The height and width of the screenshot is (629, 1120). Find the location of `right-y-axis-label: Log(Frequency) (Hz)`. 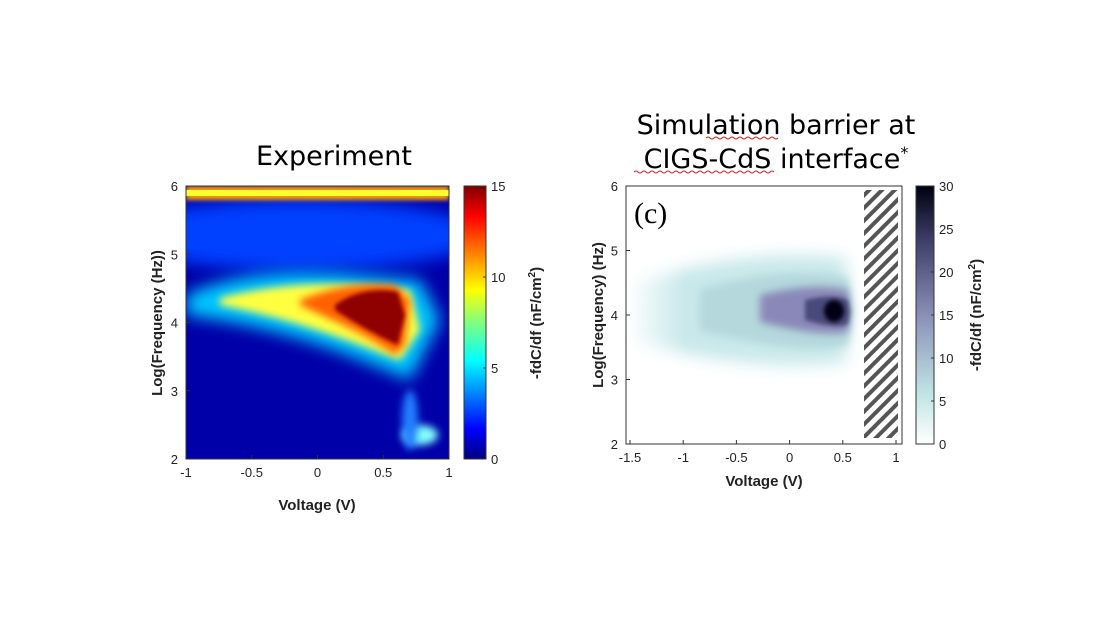

right-y-axis-label: Log(Frequency) (Hz) is located at coordinates (598, 315).